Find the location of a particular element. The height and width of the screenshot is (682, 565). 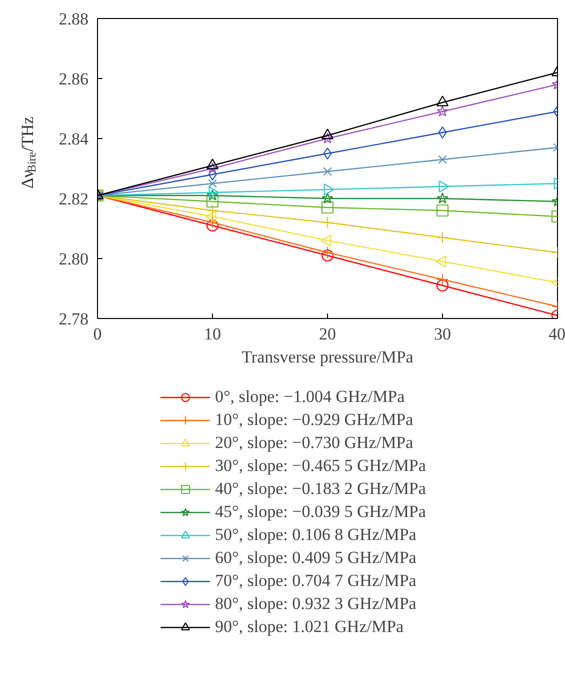

y-tick-label: 2.84 is located at coordinates (73, 139).